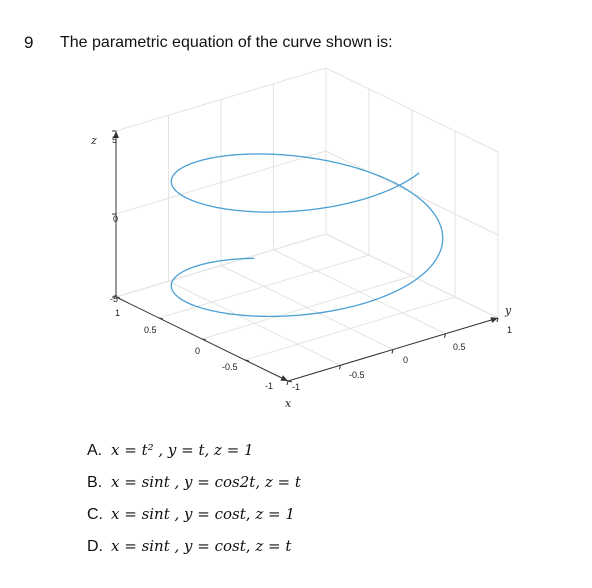  I want to click on helix-series-line, so click(307, 235).